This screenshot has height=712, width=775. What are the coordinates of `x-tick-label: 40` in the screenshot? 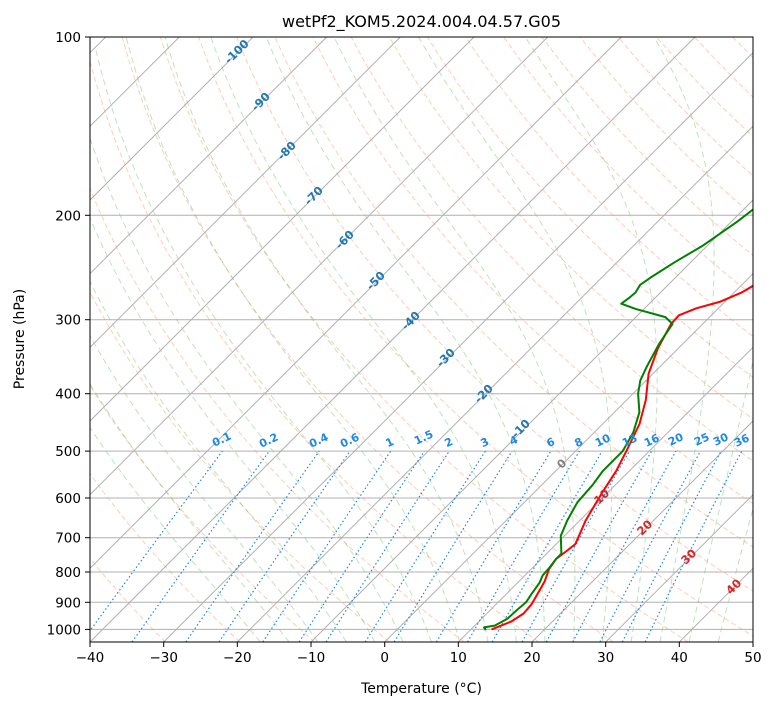 It's located at (679, 658).